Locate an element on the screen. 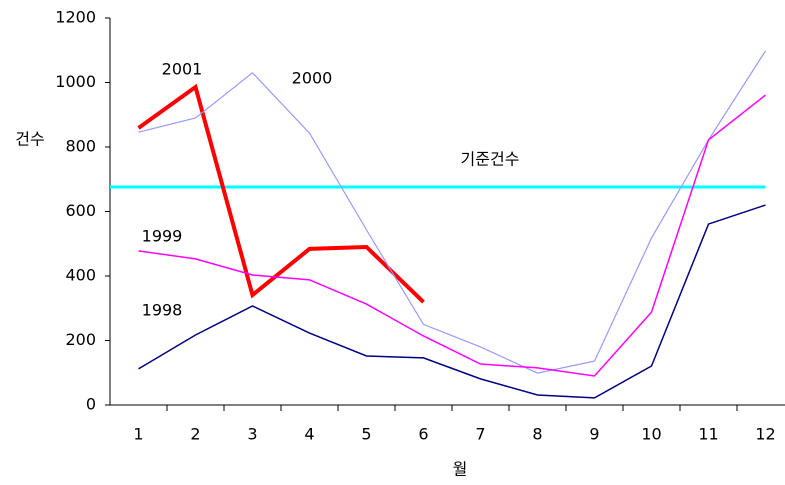  y-tick-label: 600 is located at coordinates (80, 210).